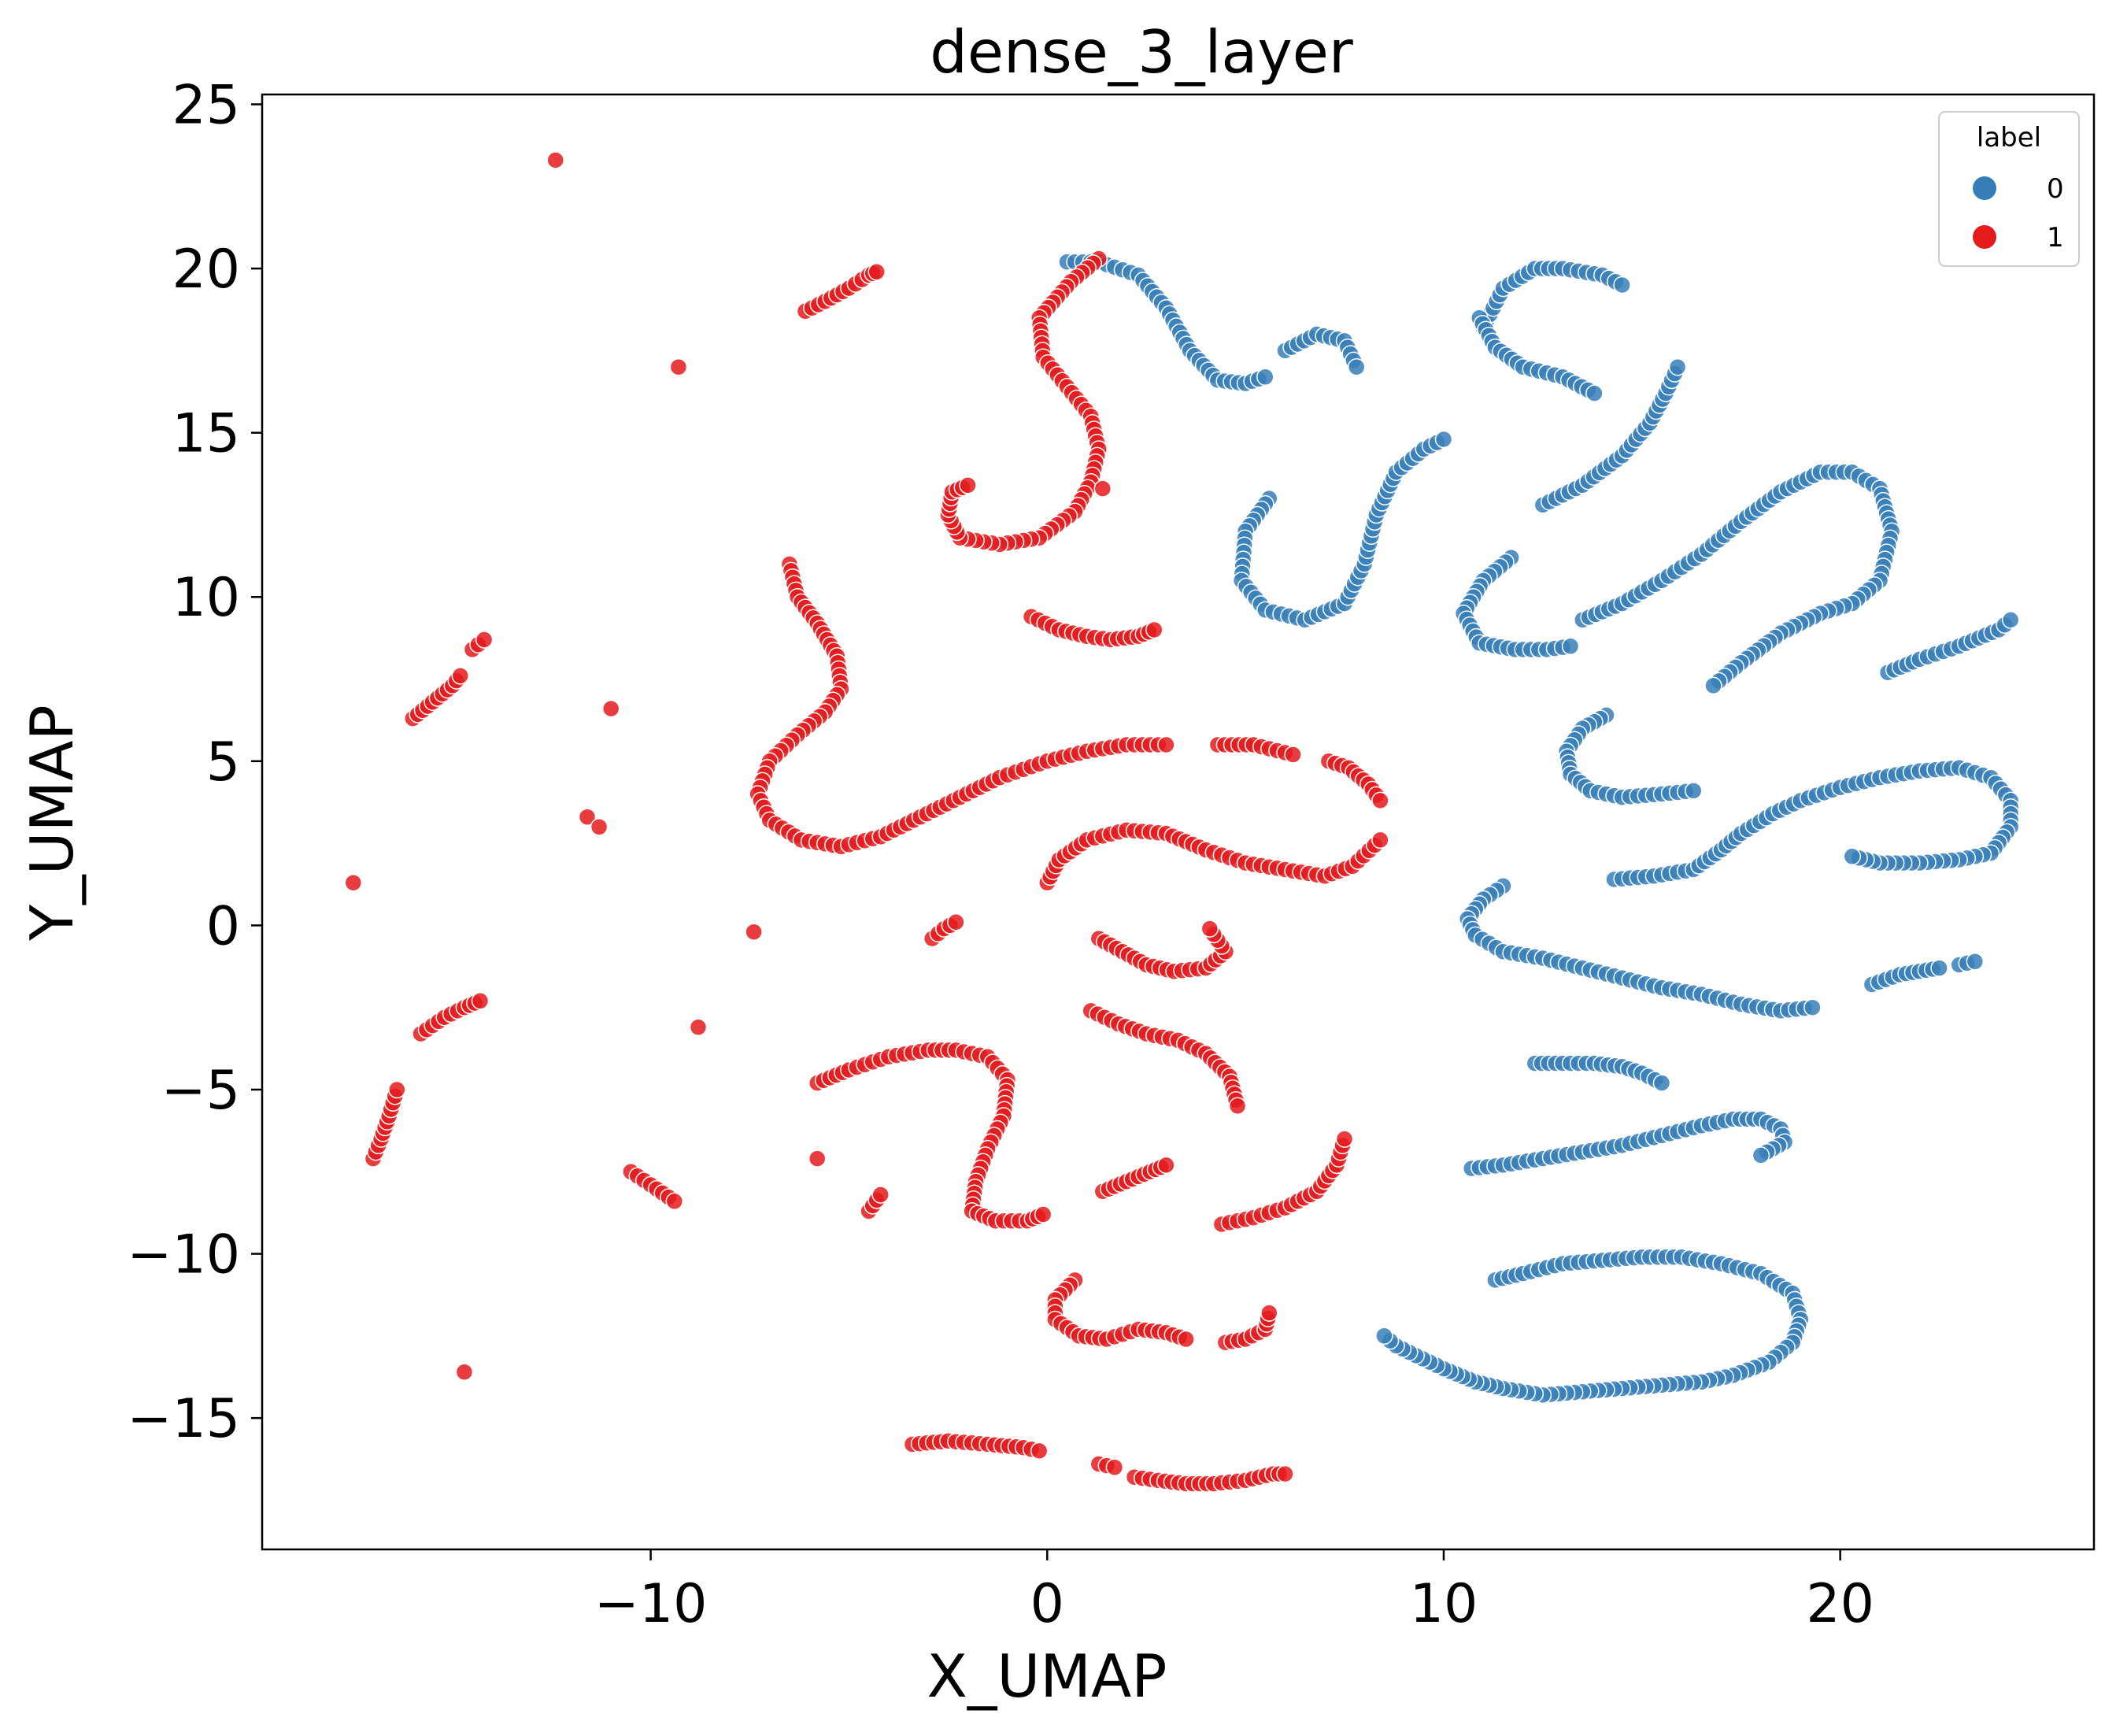 The image size is (2116, 1736). I want to click on y-tick-label: 25, so click(206, 106).